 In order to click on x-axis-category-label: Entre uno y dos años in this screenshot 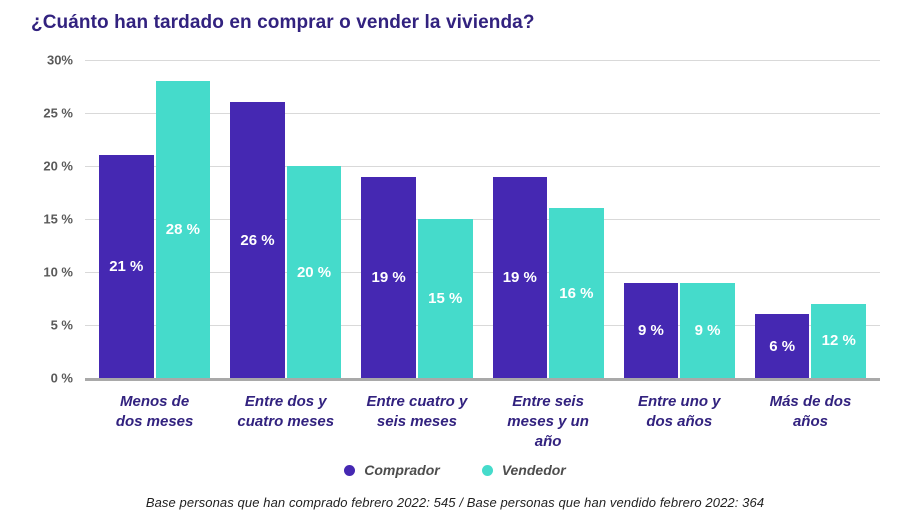, I will do `click(679, 411)`.